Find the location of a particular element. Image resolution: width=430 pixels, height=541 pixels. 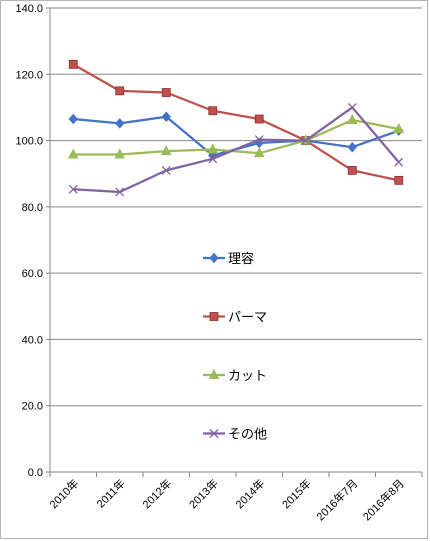

y-tick-label: 120.0 is located at coordinates (29, 75).